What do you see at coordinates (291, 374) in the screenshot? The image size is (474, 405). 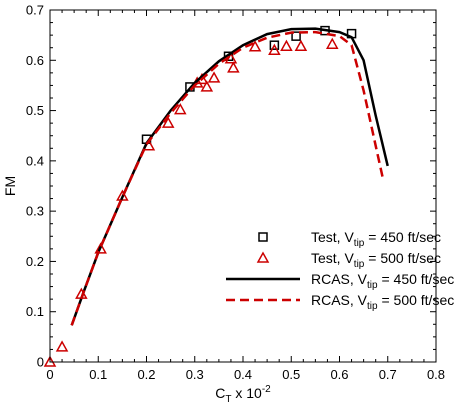 I see `x-tick-label: 0.5` at bounding box center [291, 374].